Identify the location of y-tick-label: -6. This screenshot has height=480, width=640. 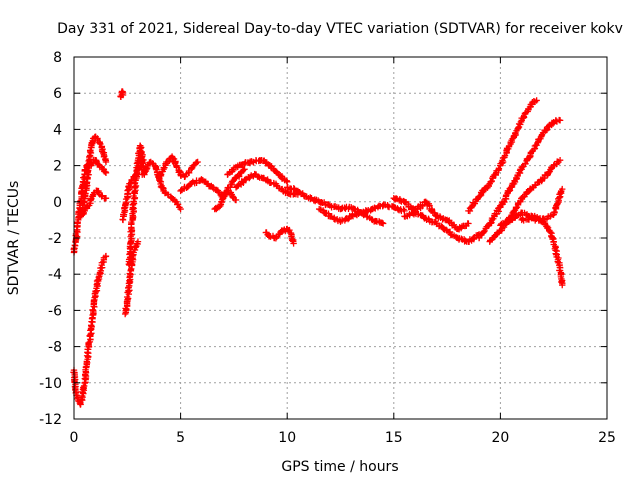
(55, 311).